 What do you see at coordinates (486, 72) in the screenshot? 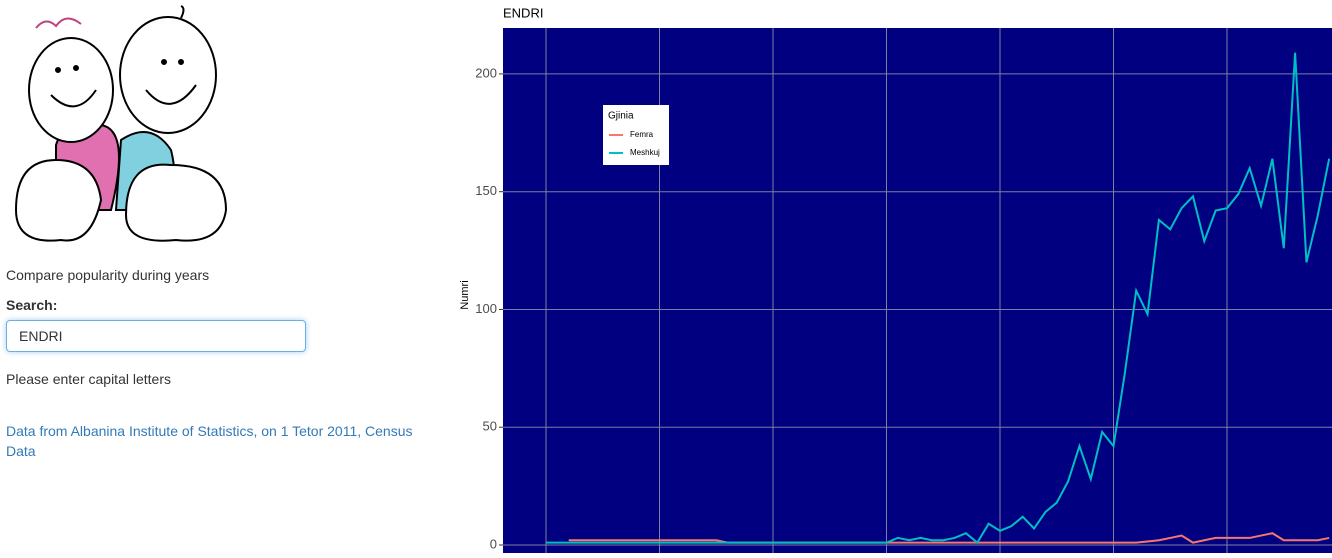
I see `y-tick-label: 200` at bounding box center [486, 72].